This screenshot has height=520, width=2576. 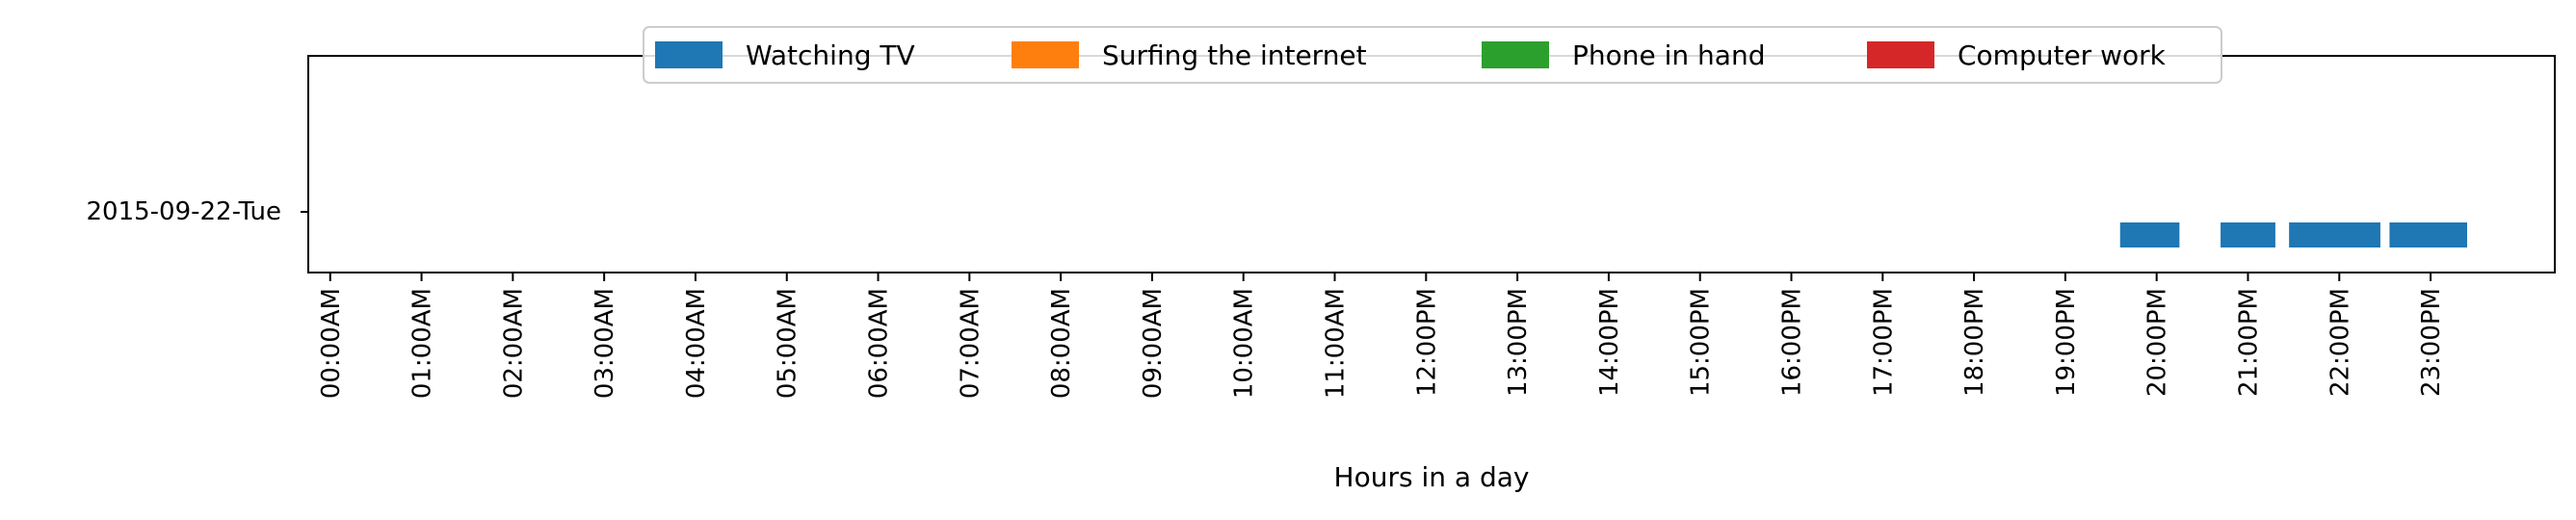 What do you see at coordinates (332, 343) in the screenshot?
I see `x-tick-label: 00:00AM` at bounding box center [332, 343].